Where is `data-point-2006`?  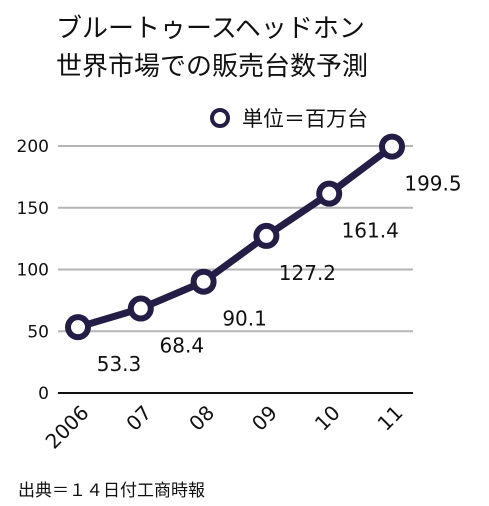
data-point-2006 is located at coordinates (78, 327).